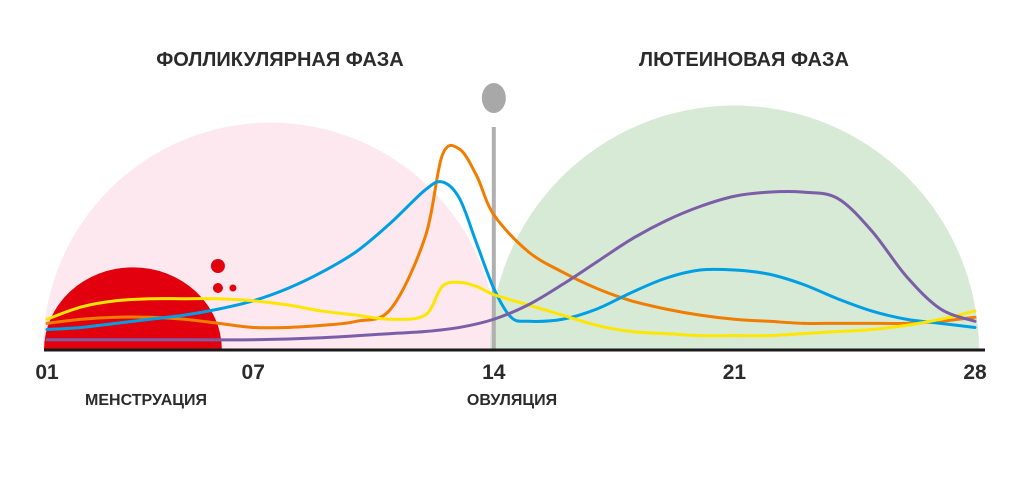 Image resolution: width=1024 pixels, height=483 pixels. What do you see at coordinates (744, 60) in the screenshot?
I see `phase-label-luteal: ЛЮТЕИНОВАЯ ФАЗА` at bounding box center [744, 60].